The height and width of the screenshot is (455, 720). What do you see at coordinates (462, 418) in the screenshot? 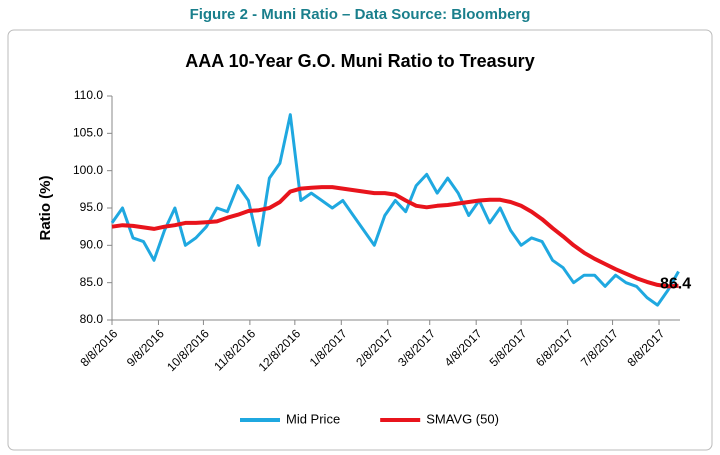
I see `legend-label: SMAVG (50)` at bounding box center [462, 418].